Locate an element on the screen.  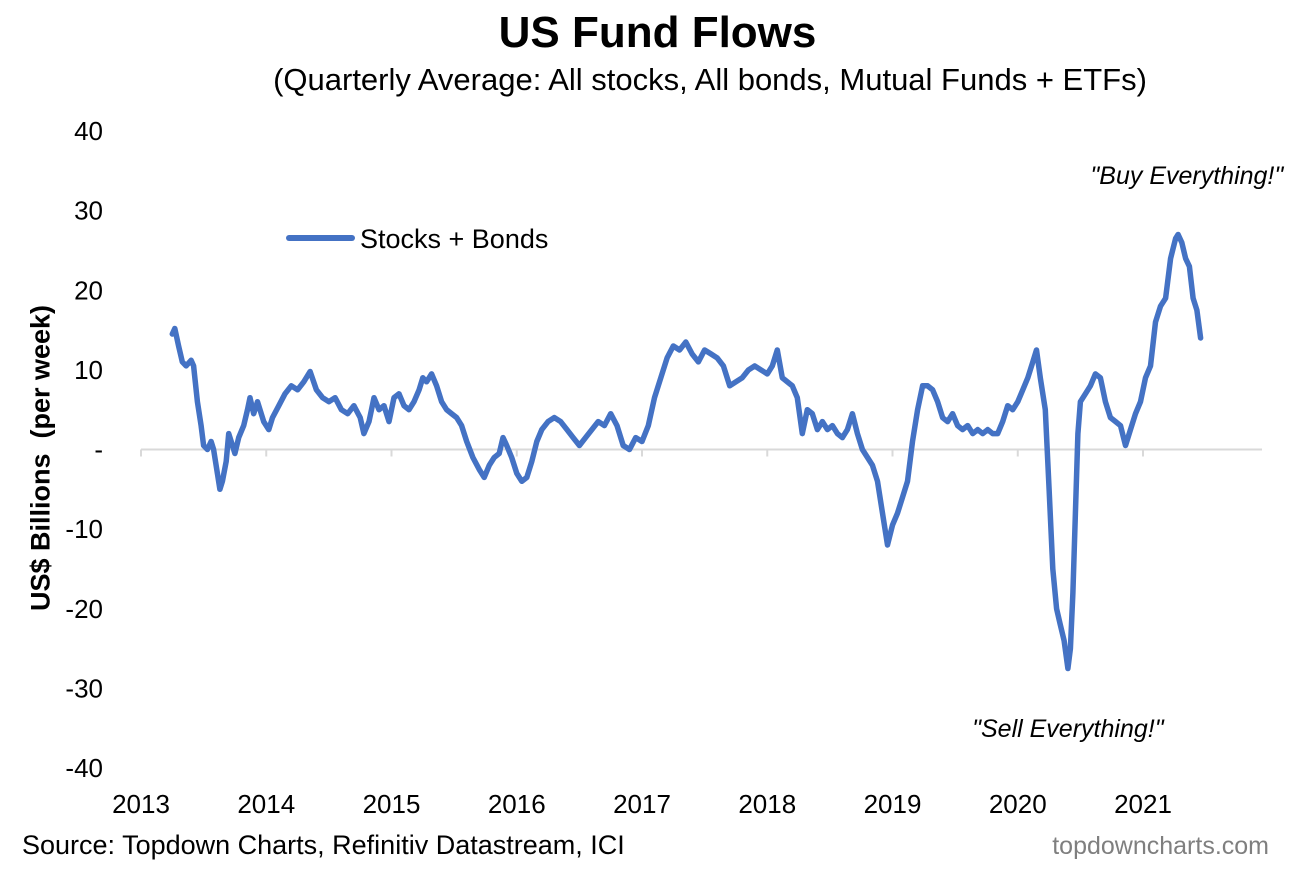
chart-title: US Fund Flows is located at coordinates (657, 32).